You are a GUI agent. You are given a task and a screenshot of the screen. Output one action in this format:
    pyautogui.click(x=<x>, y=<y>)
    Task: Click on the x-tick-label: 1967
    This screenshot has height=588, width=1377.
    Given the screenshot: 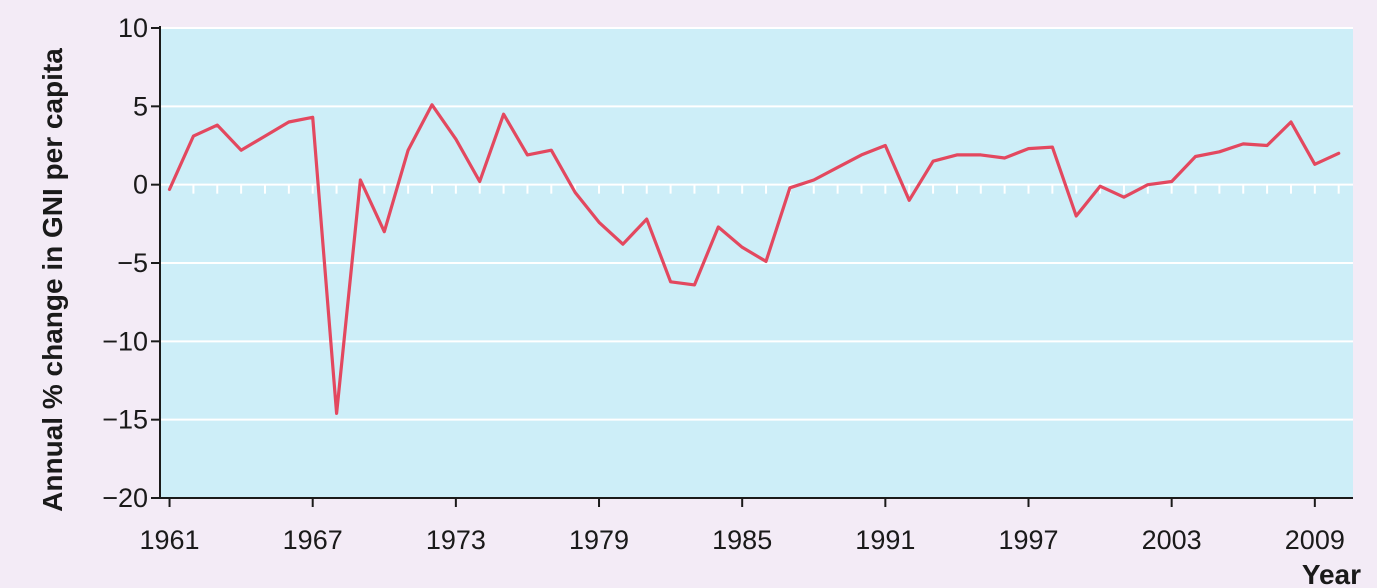 What is the action you would take?
    pyautogui.click(x=313, y=540)
    